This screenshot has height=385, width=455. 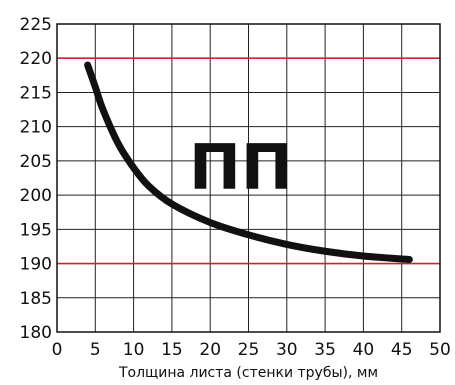 What do you see at coordinates (134, 350) in the screenshot?
I see `x-tick-label: 10` at bounding box center [134, 350].